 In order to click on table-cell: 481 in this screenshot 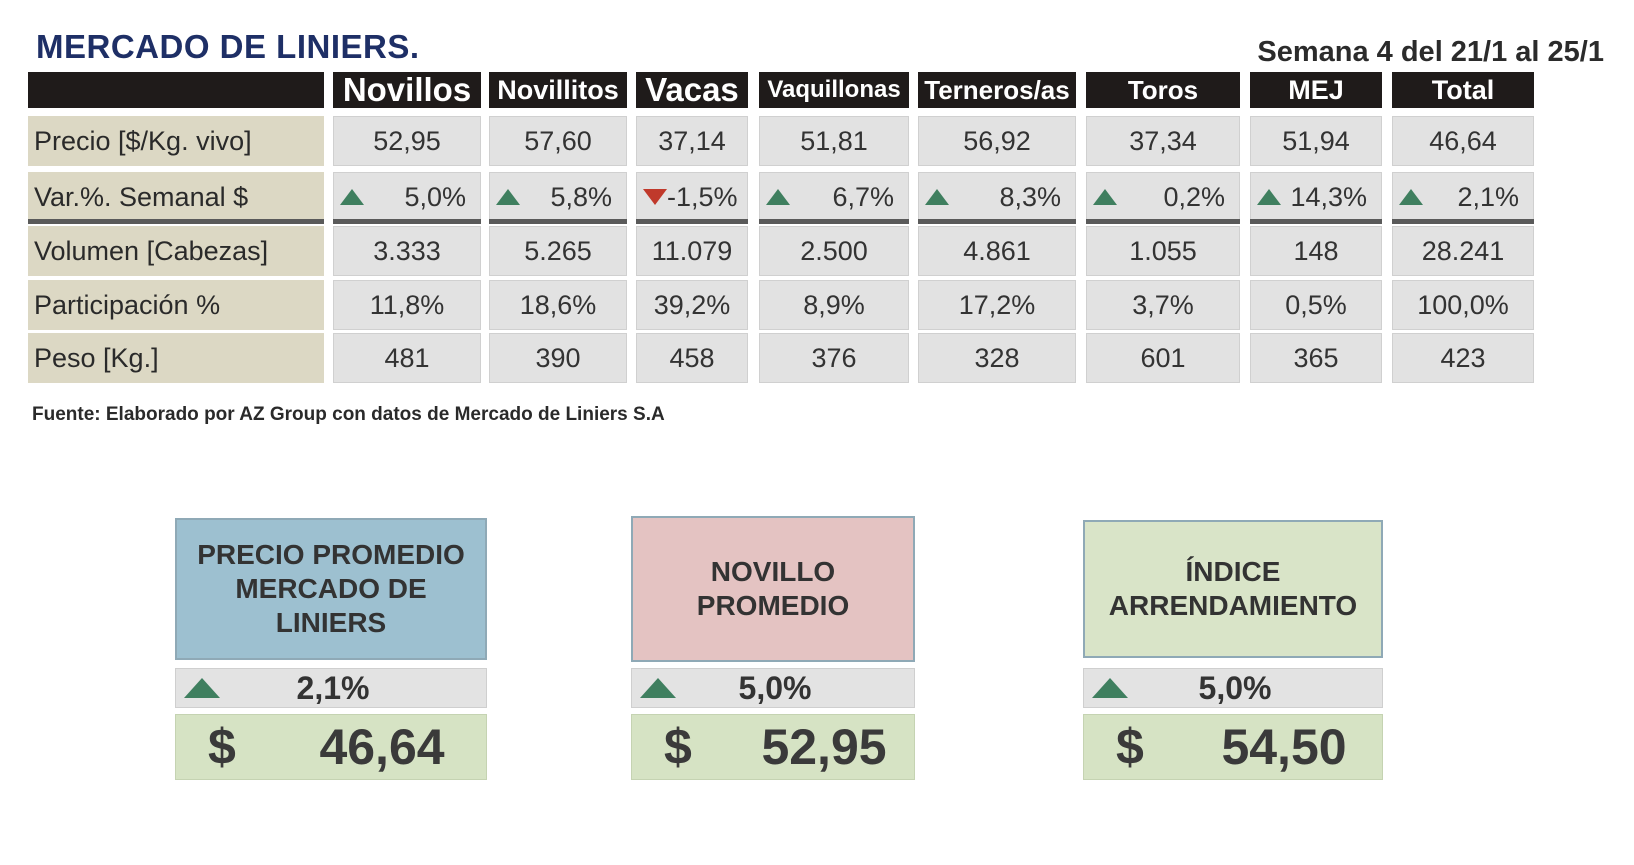, I will do `click(407, 358)`.